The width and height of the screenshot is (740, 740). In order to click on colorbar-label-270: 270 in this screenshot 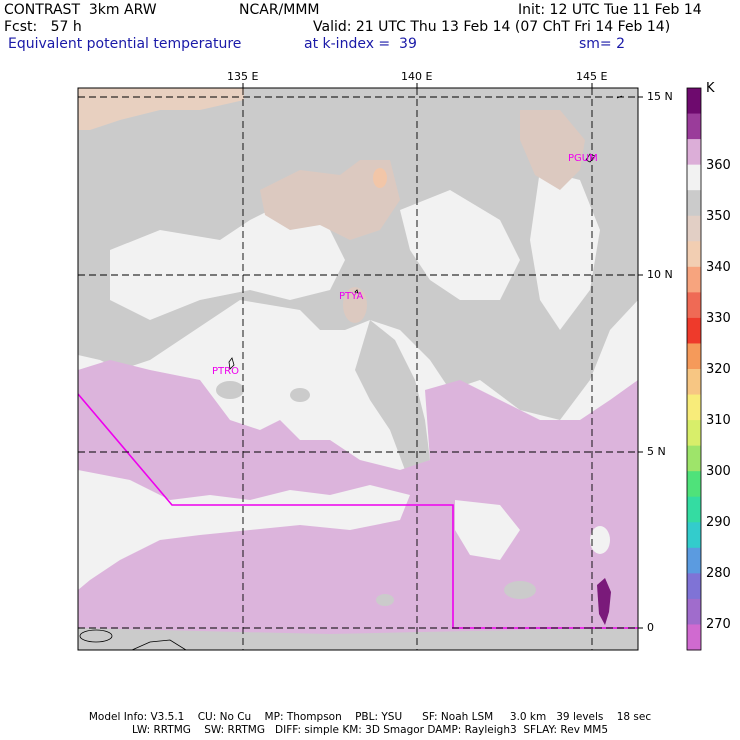, I will do `click(718, 624)`.